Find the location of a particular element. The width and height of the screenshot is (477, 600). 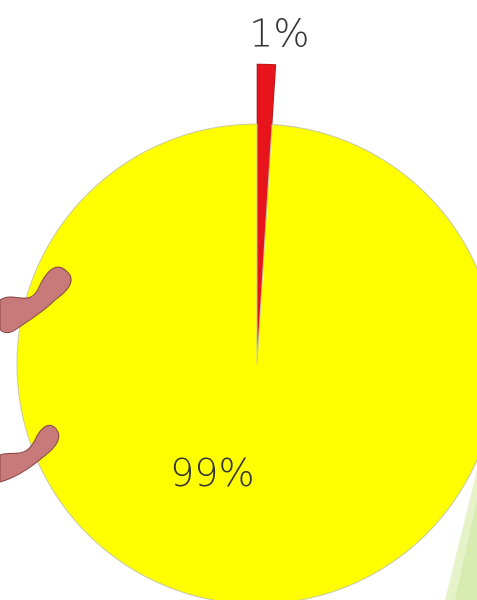

value-label: 99% is located at coordinates (212, 473).